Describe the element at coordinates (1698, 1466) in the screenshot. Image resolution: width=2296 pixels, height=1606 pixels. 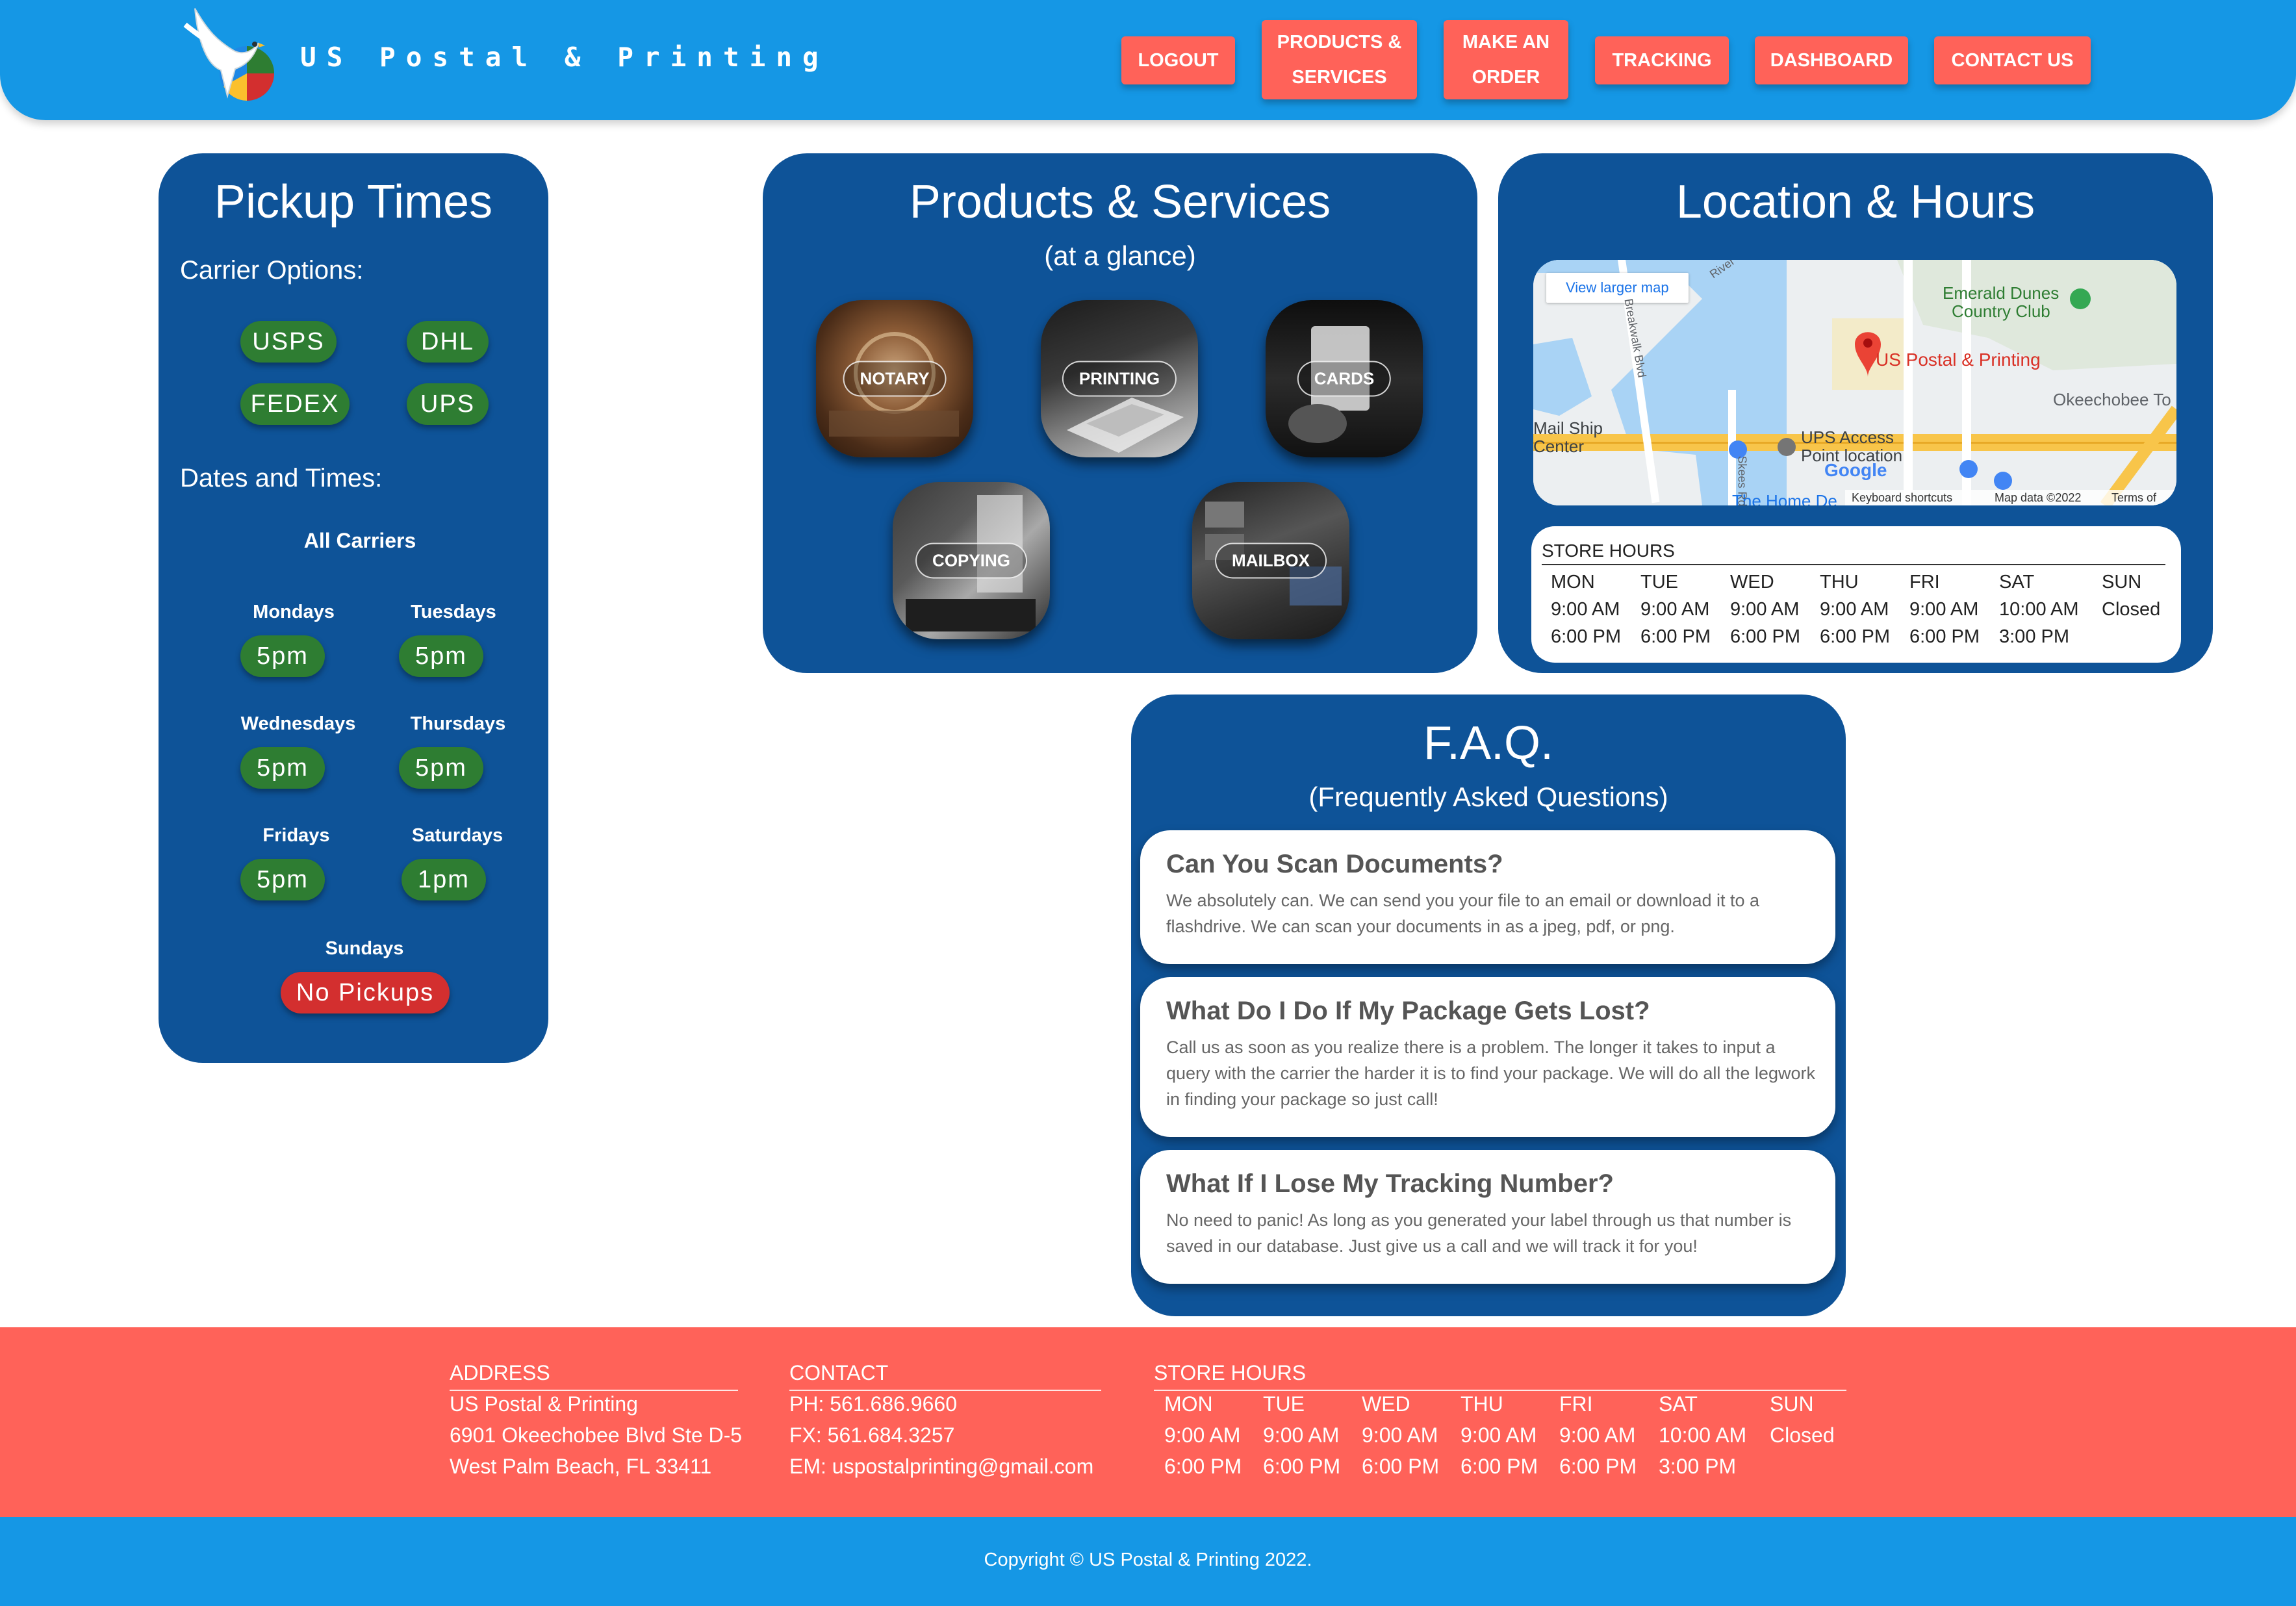
I see `footer-hours-close: 3:00 PM` at that location.